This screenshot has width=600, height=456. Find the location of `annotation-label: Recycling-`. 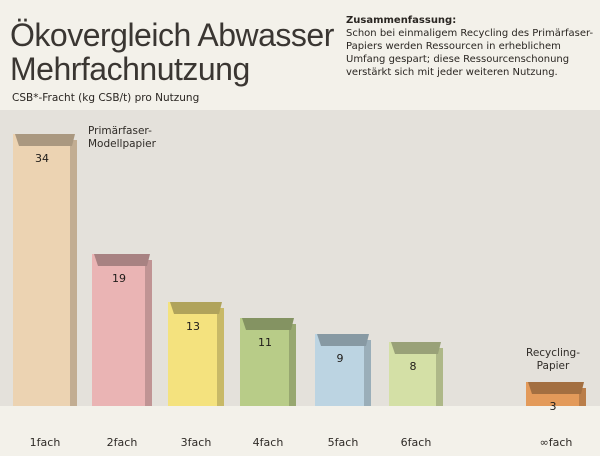

annotation-label: Recycling- is located at coordinates (553, 353).